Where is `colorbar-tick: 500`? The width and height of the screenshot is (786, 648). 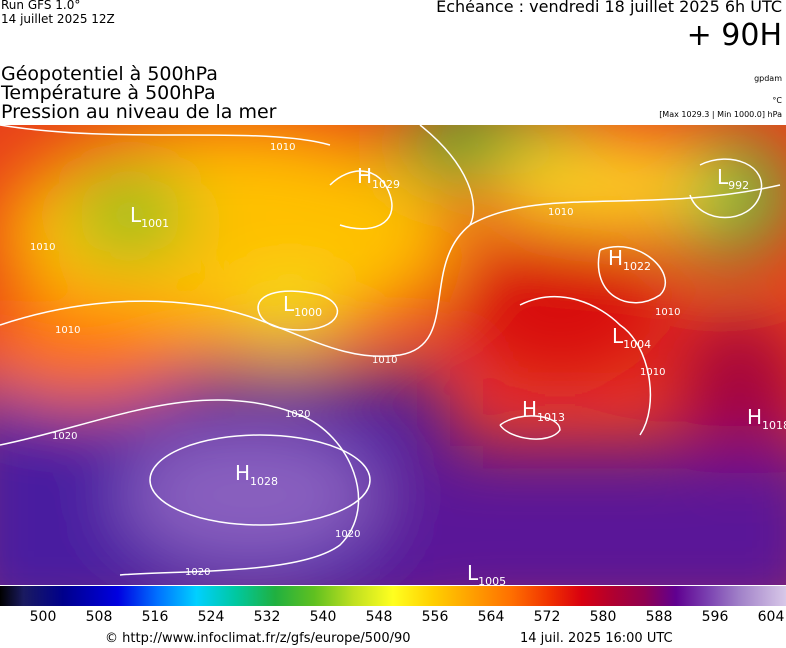
colorbar-tick: 500 is located at coordinates (43, 617).